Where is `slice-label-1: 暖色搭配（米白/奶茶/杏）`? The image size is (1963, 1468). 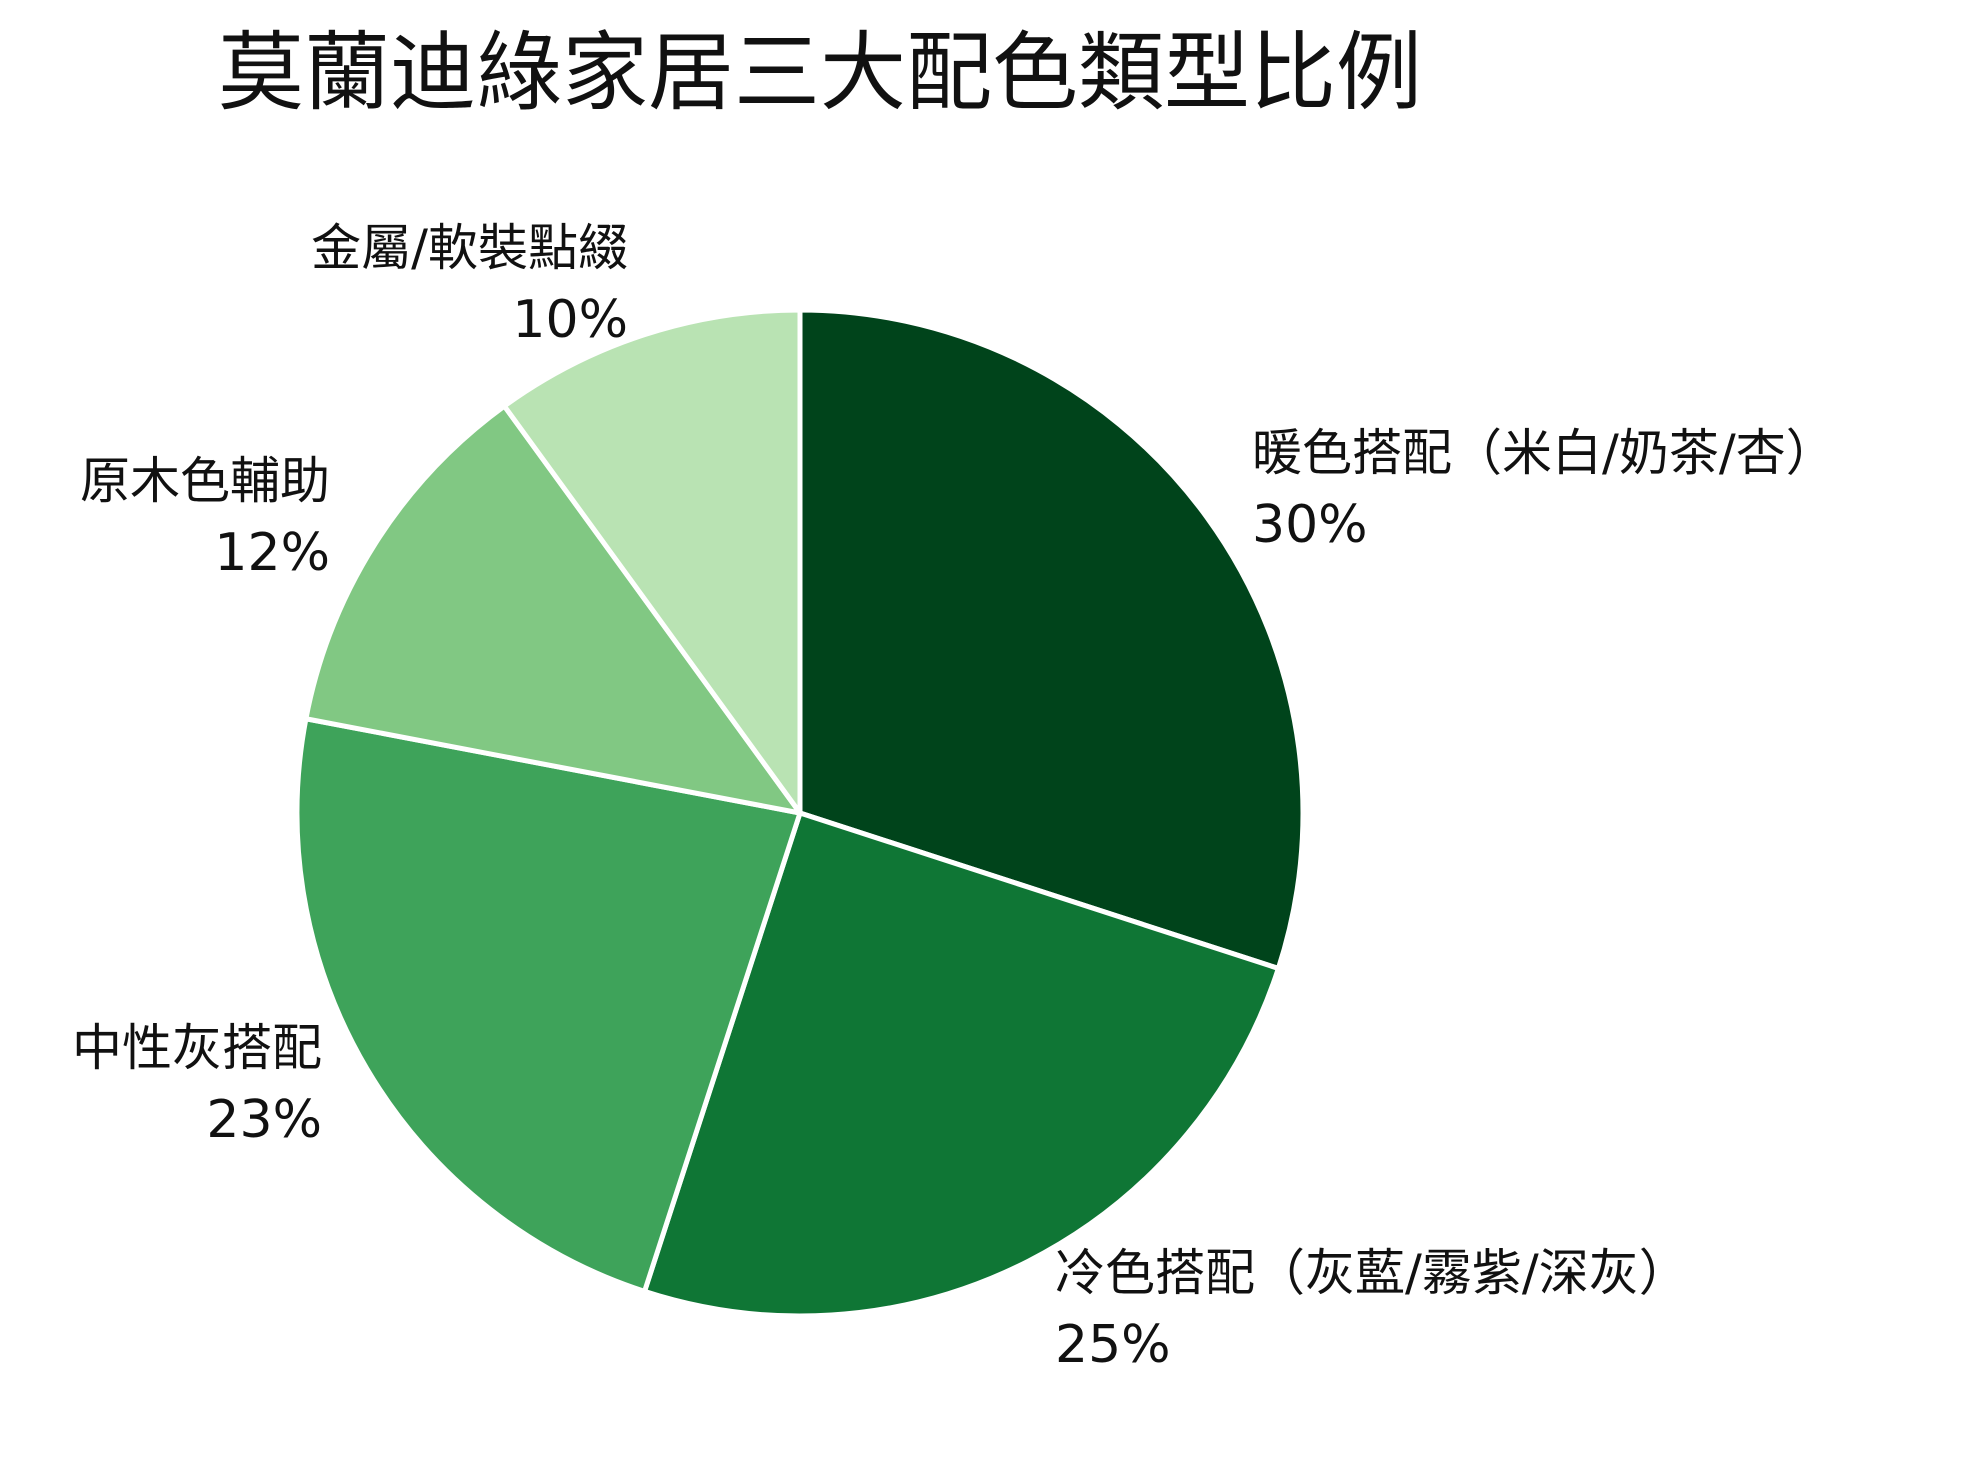 slice-label-1: 暖色搭配（米白/奶茶/杏） is located at coordinates (1544, 453).